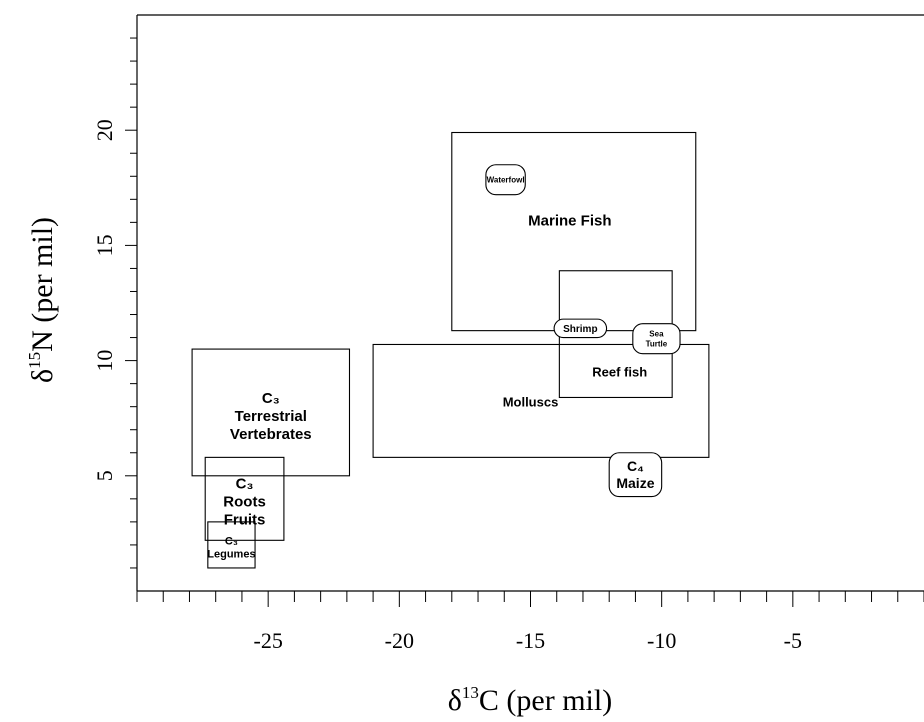 This screenshot has height=722, width=924. What do you see at coordinates (271, 434) in the screenshot?
I see `c3-terrestrial-vertebrates-label-line: Vertebrates` at bounding box center [271, 434].